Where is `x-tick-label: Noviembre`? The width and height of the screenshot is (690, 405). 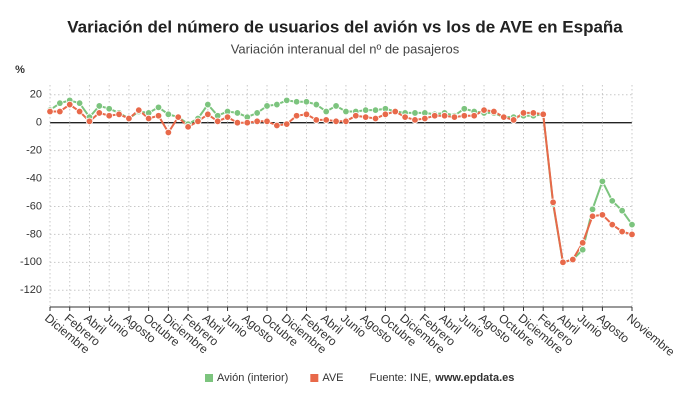 x-tick-label: Noviembre is located at coordinates (651, 335).